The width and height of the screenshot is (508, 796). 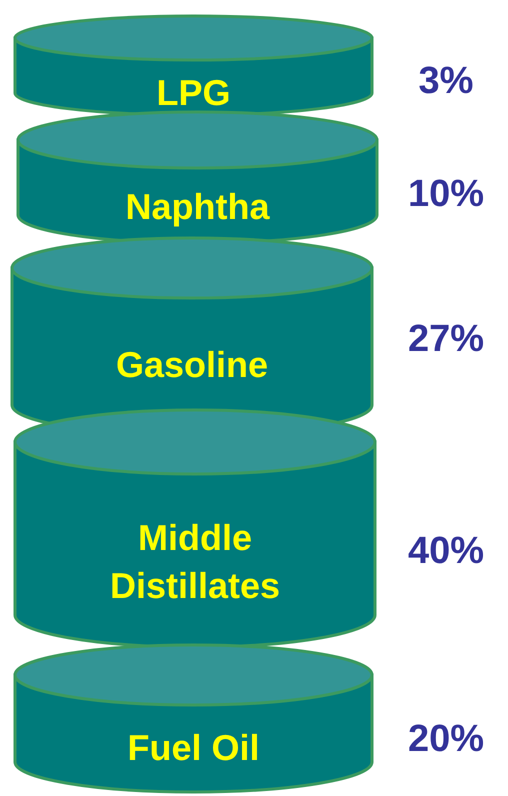 What do you see at coordinates (446, 81) in the screenshot?
I see `data-label: 3%` at bounding box center [446, 81].